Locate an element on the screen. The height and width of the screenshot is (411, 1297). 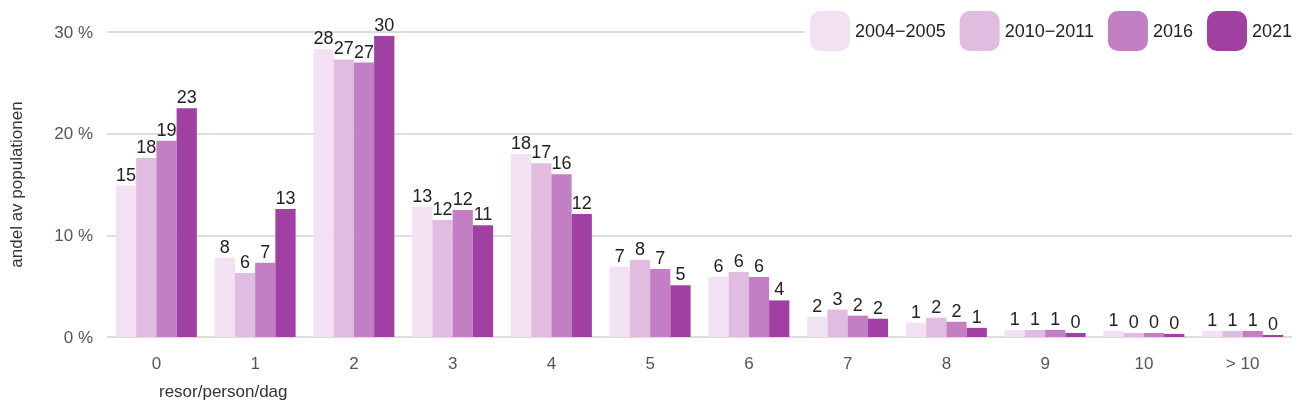
x-tick-label: 10 is located at coordinates (1144, 363).